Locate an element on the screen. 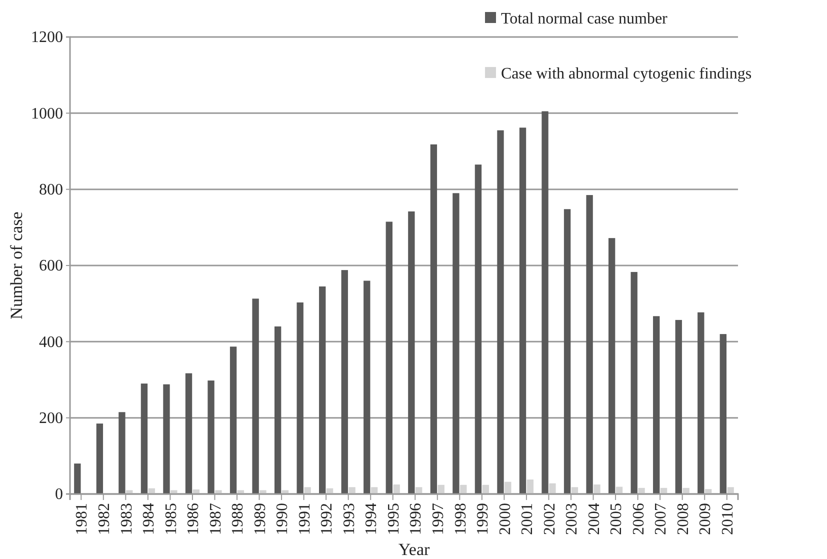 Image resolution: width=827 pixels, height=559 pixels. legend-label: Case with abnormal cytogenic findings is located at coordinates (626, 74).